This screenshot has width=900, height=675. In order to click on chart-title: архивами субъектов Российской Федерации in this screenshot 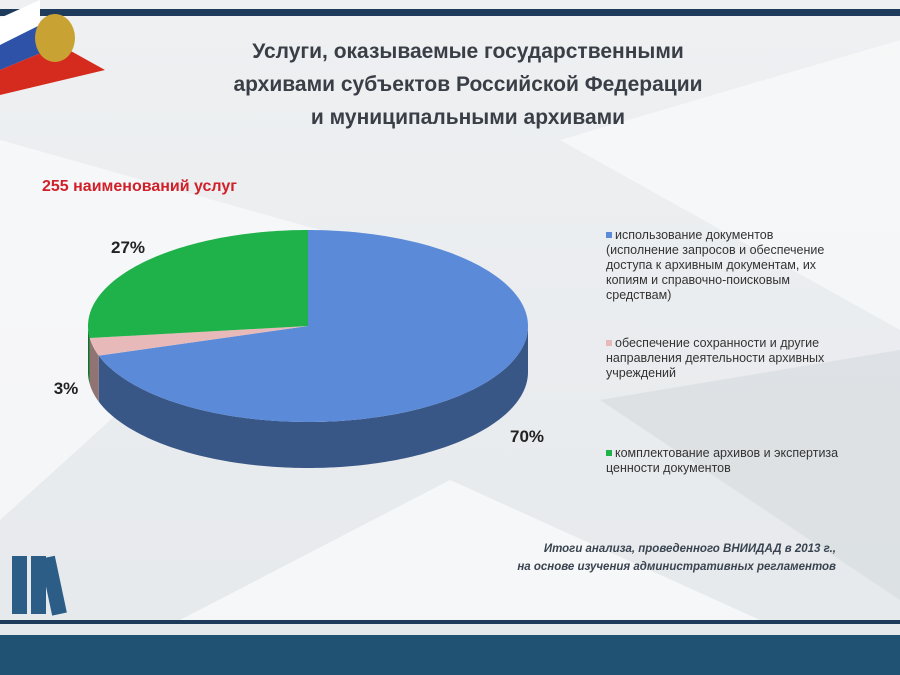, I will do `click(467, 84)`.